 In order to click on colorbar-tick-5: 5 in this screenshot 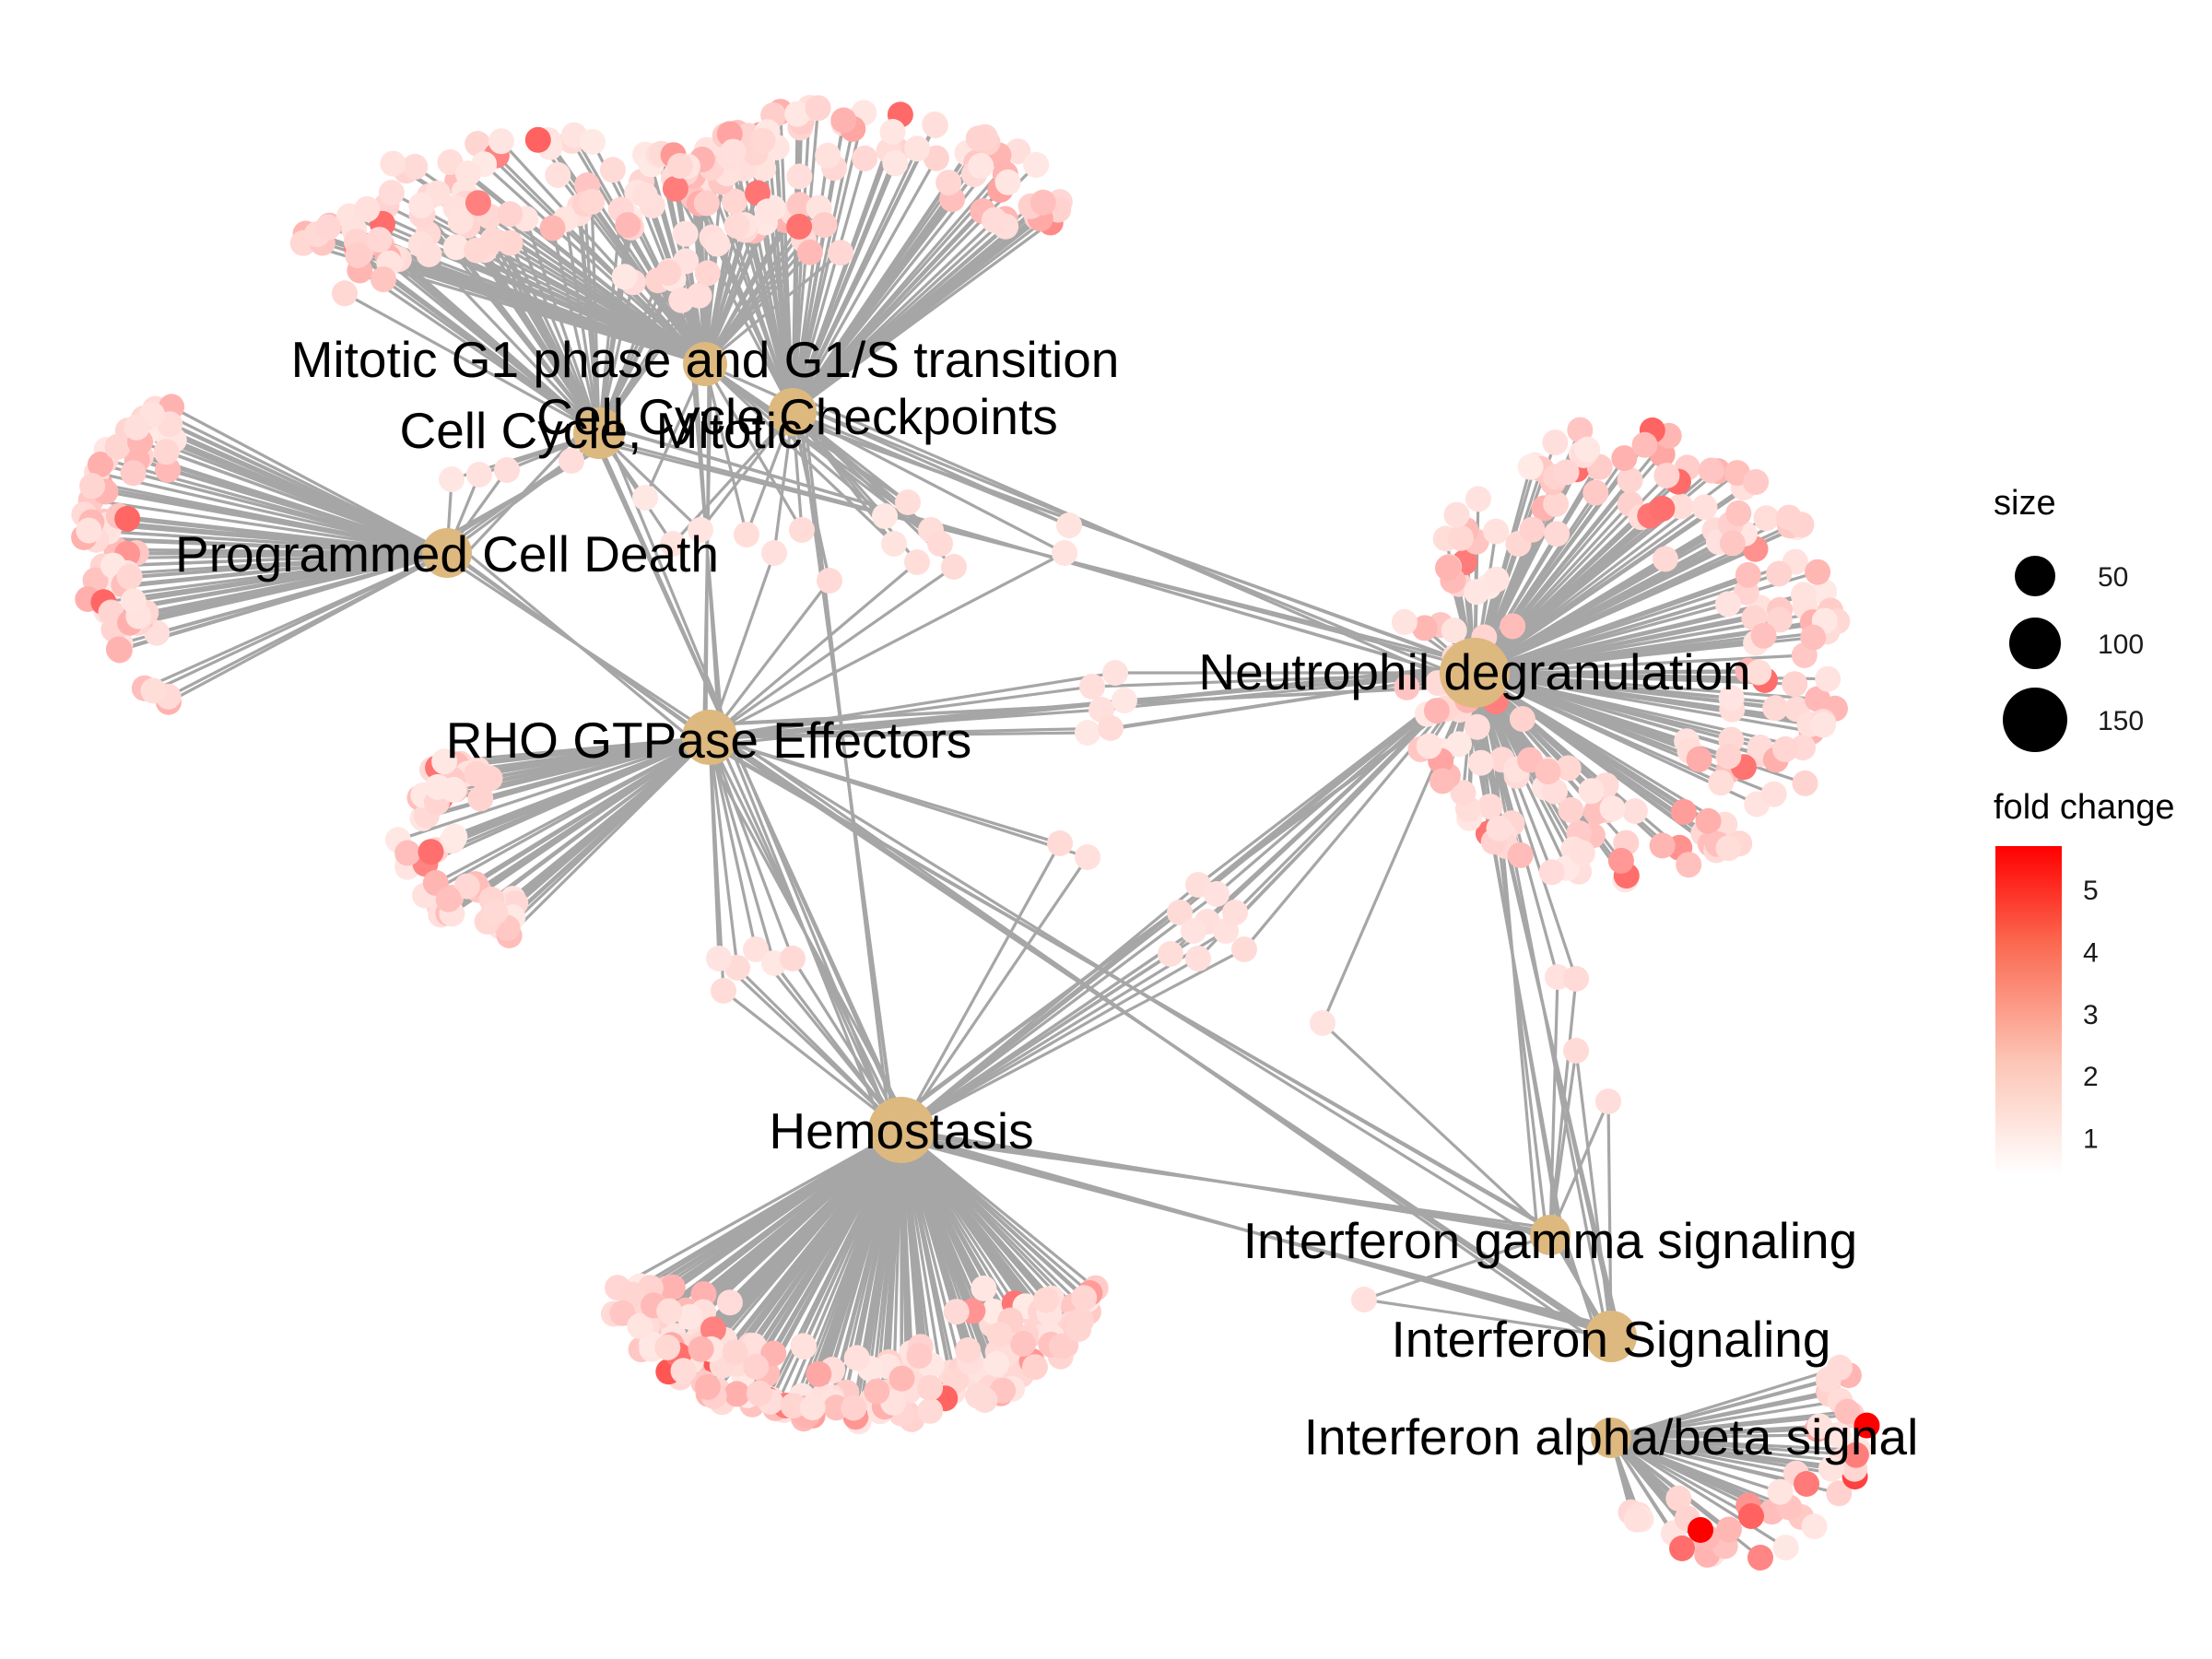, I will do `click(2091, 891)`.